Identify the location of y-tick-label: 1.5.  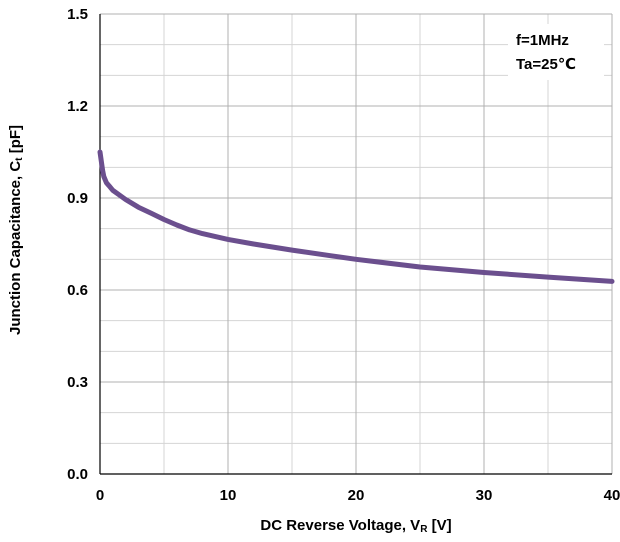
(77, 14).